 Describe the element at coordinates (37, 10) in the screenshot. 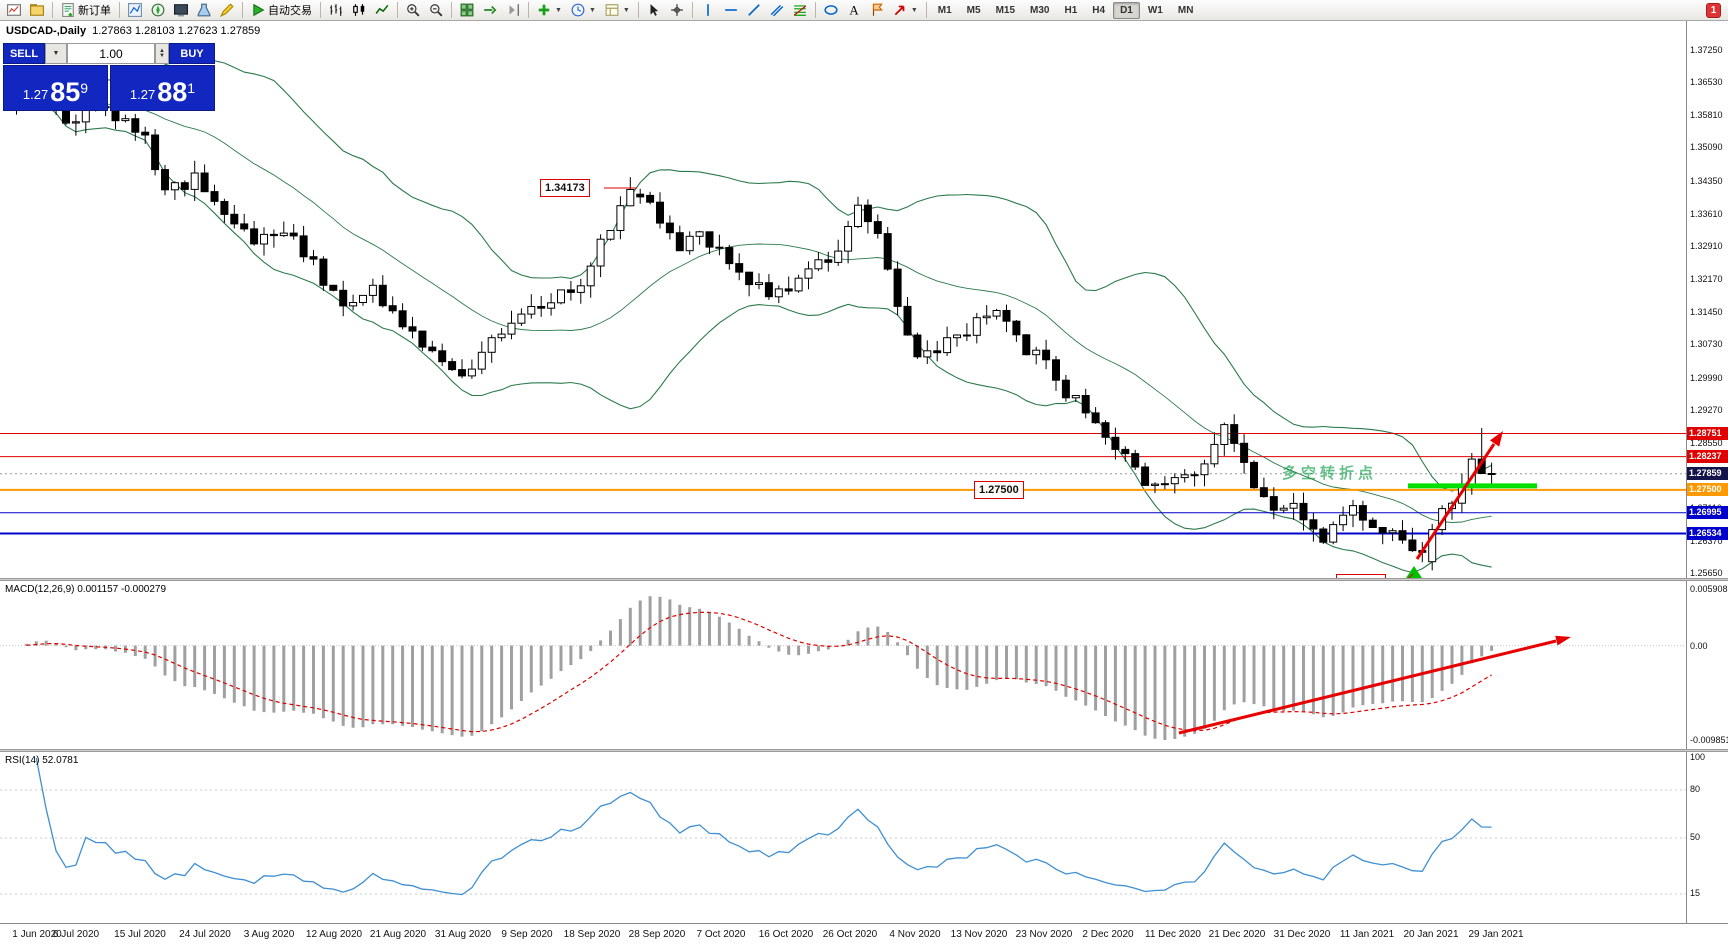

I see `profiles-button` at that location.